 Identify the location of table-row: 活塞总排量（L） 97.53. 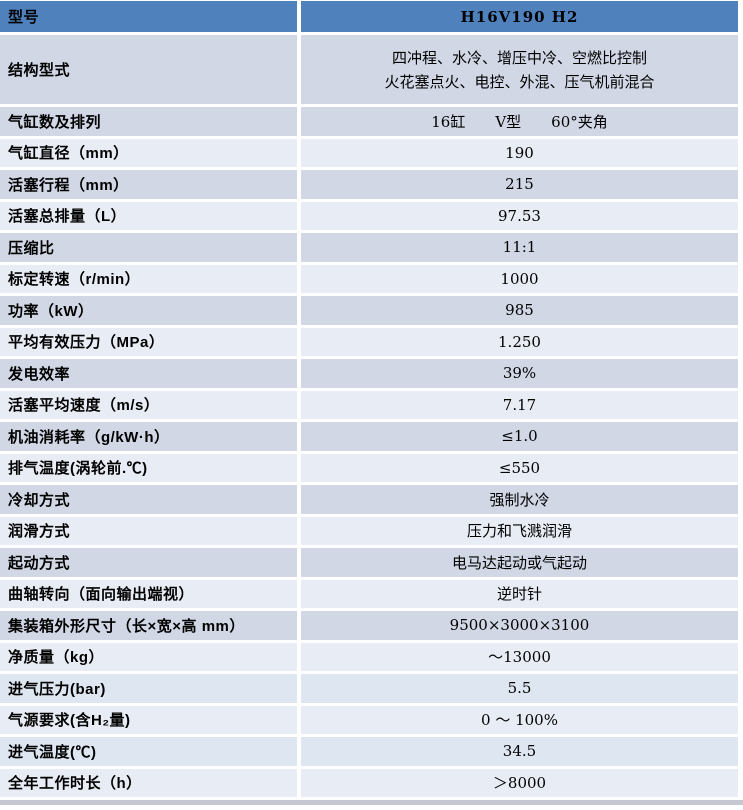
(369, 215).